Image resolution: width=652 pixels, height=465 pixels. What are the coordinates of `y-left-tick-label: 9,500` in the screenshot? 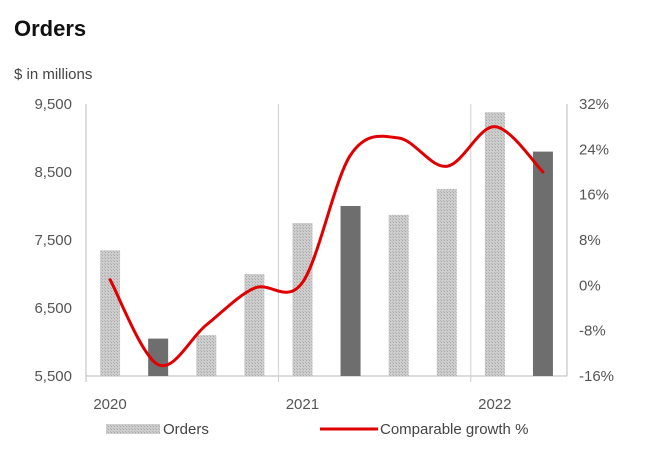 It's located at (53, 104).